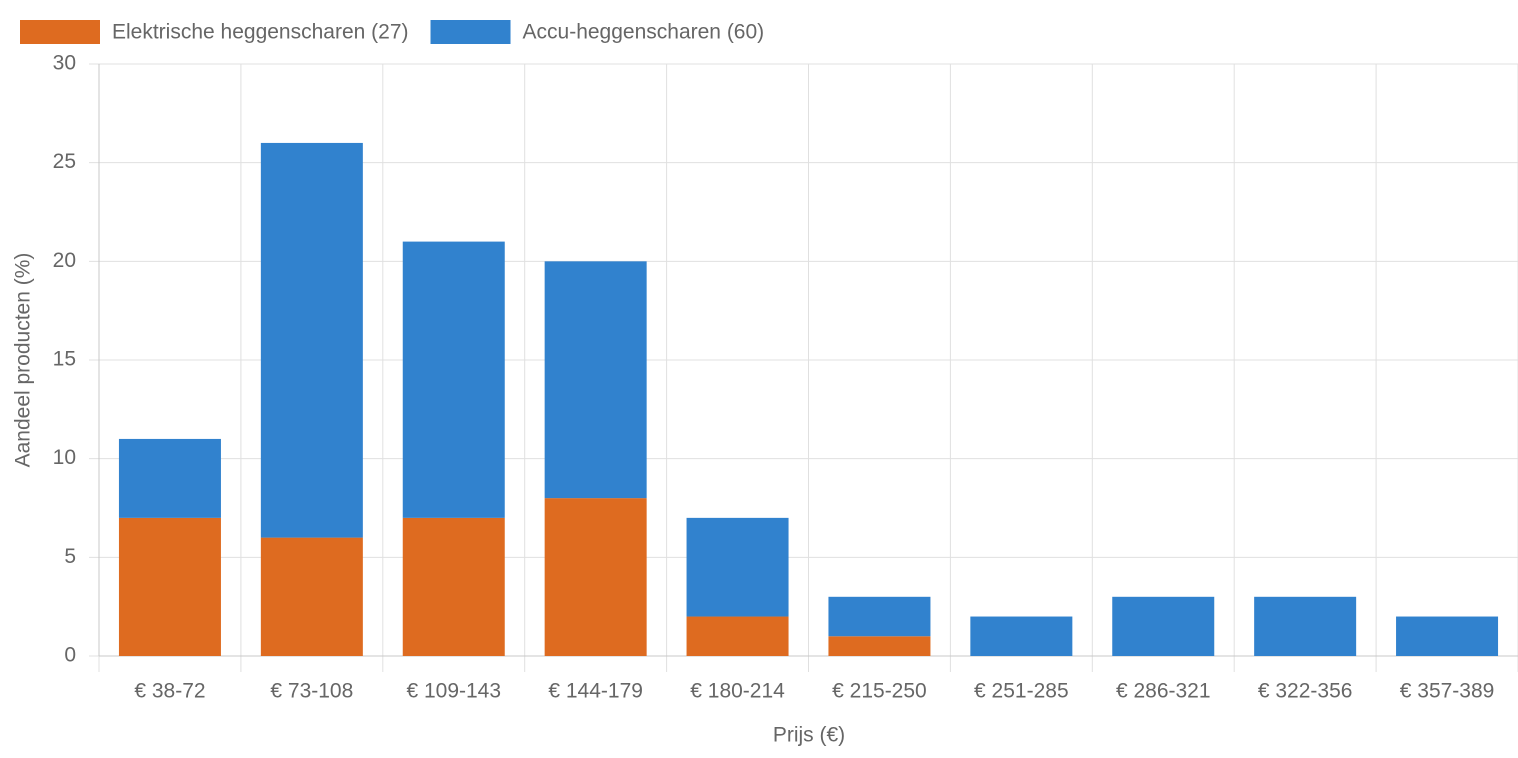  What do you see at coordinates (644, 32) in the screenshot?
I see `legend-label: Accu-heggenscharen (60)` at bounding box center [644, 32].